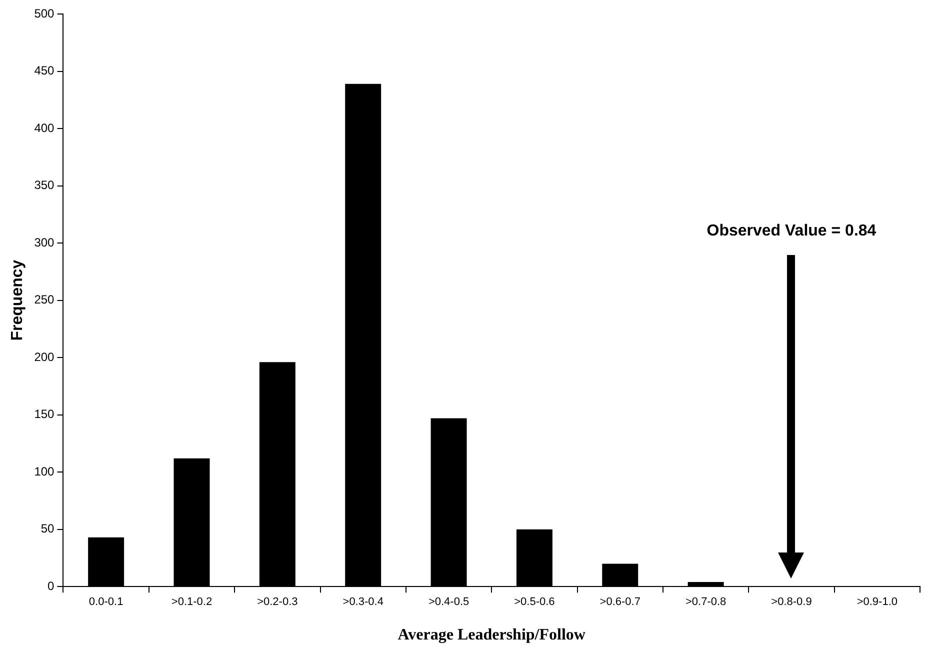 Image resolution: width=928 pixels, height=657 pixels. Describe the element at coordinates (44, 242) in the screenshot. I see `y-tick-label: 300` at that location.